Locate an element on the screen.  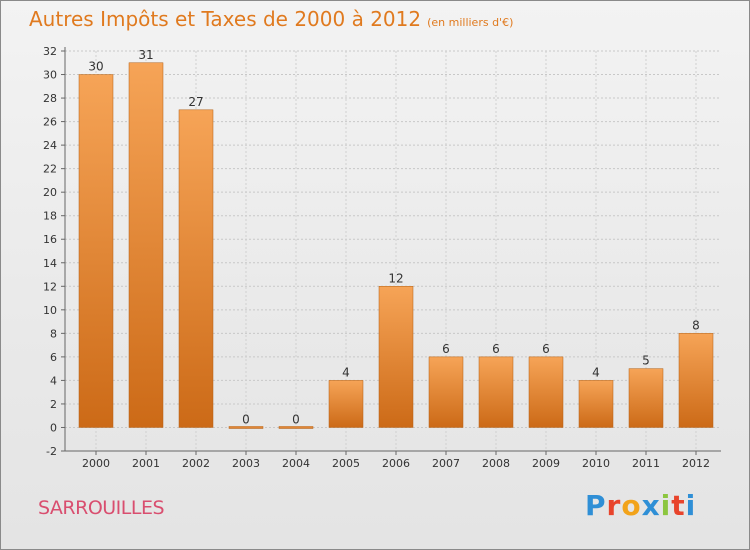
logo-letter: o is located at coordinates (631, 505).